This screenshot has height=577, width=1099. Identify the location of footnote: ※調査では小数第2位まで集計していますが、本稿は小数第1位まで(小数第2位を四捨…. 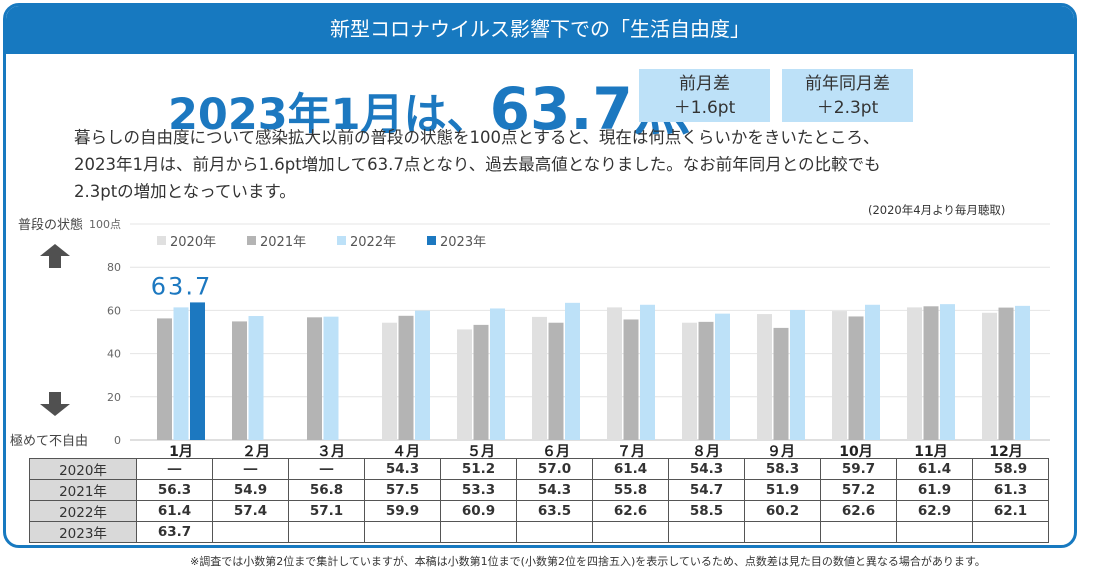
(588, 561).